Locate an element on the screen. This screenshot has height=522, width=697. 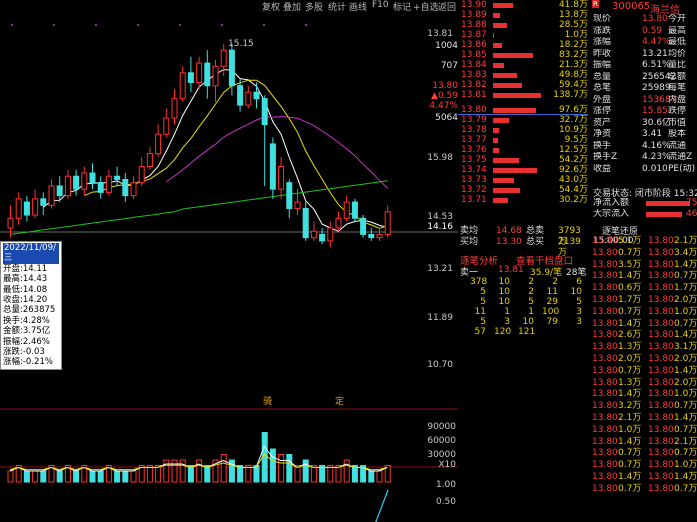
signal-marker: 骑 is located at coordinates (267, 401).